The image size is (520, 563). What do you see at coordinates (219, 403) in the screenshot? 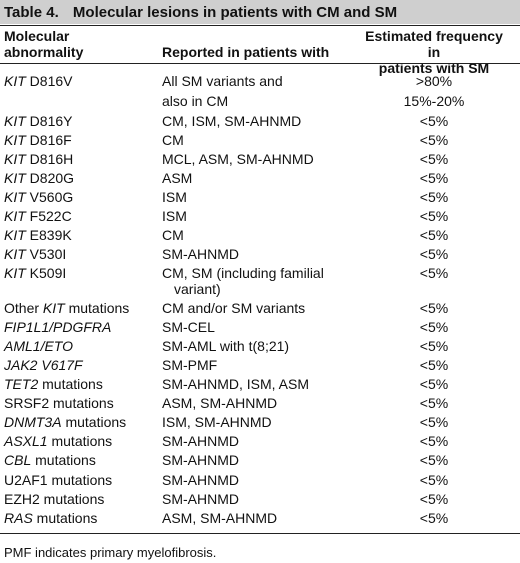
I see `cell-reported-in: ASM, SM-AHNMD` at bounding box center [219, 403].